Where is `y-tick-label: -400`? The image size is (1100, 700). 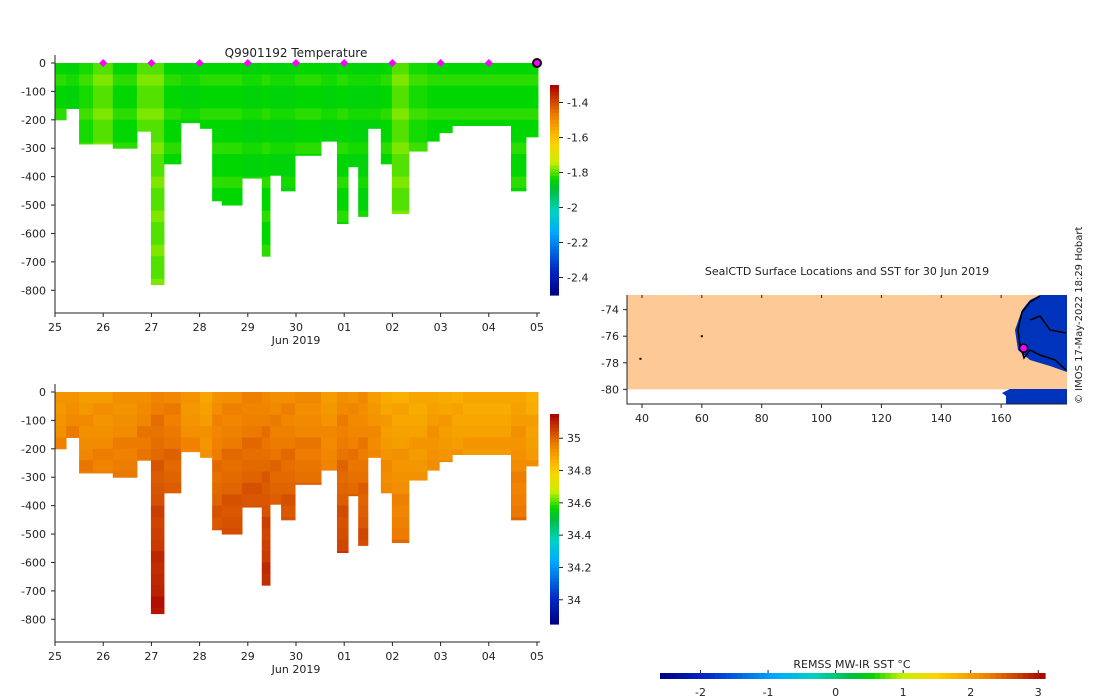
y-tick-label: -400 is located at coordinates (33, 506).